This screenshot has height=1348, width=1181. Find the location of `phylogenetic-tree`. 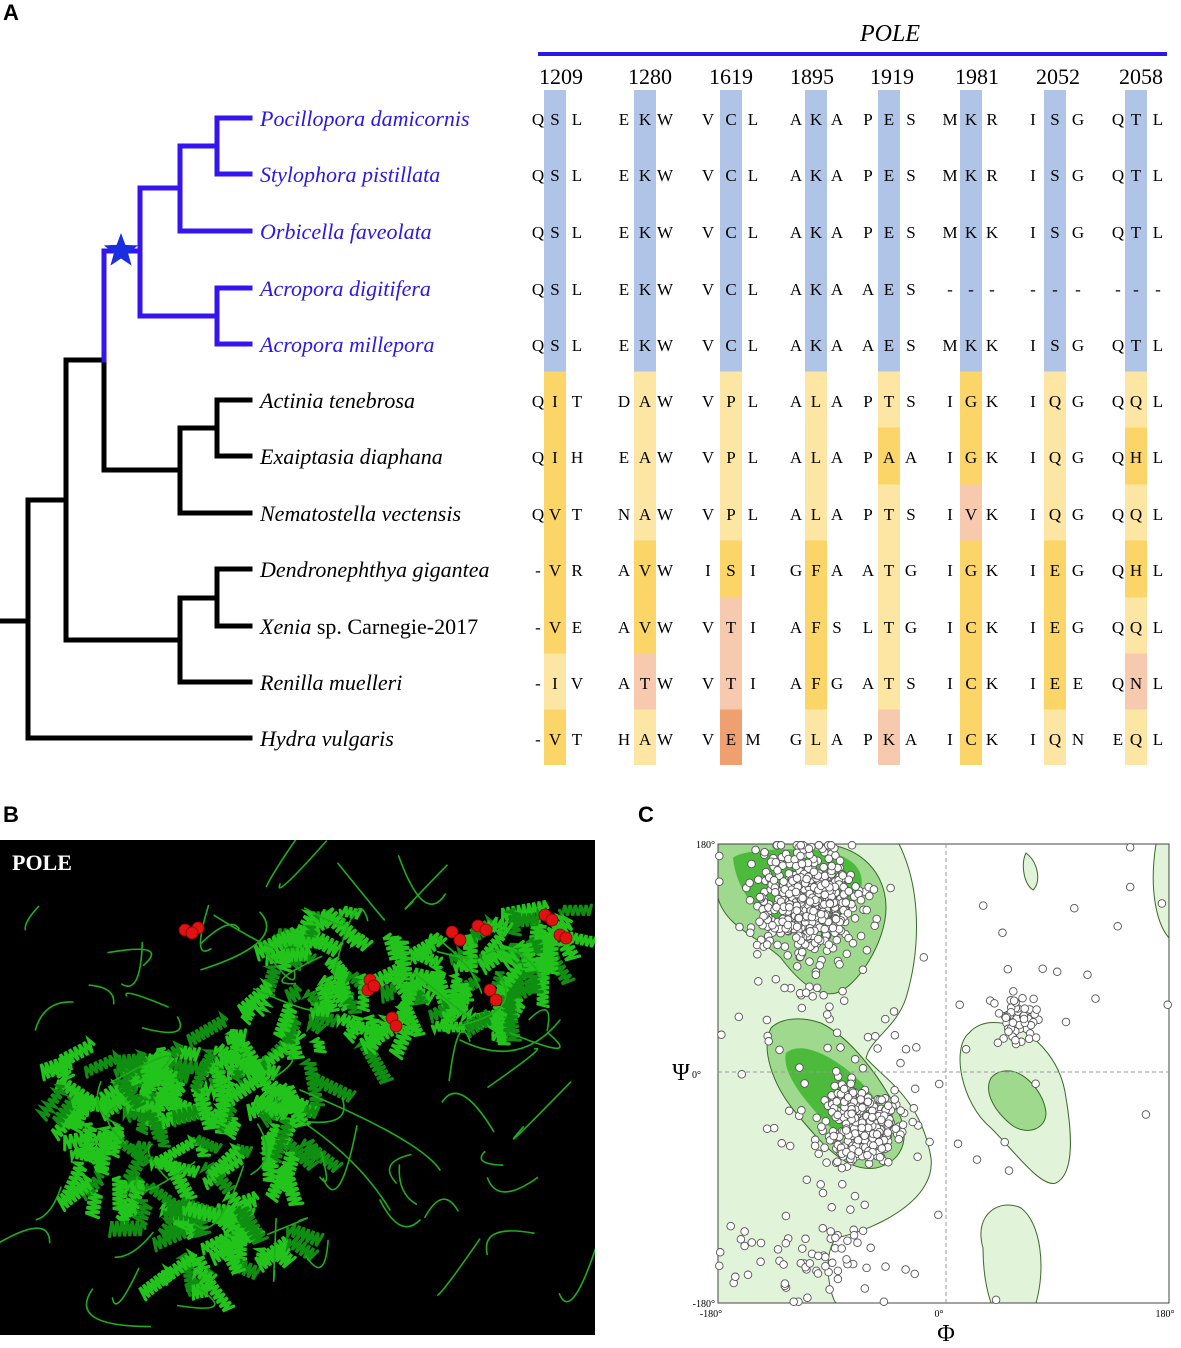

phylogenetic-tree is located at coordinates (126, 428).